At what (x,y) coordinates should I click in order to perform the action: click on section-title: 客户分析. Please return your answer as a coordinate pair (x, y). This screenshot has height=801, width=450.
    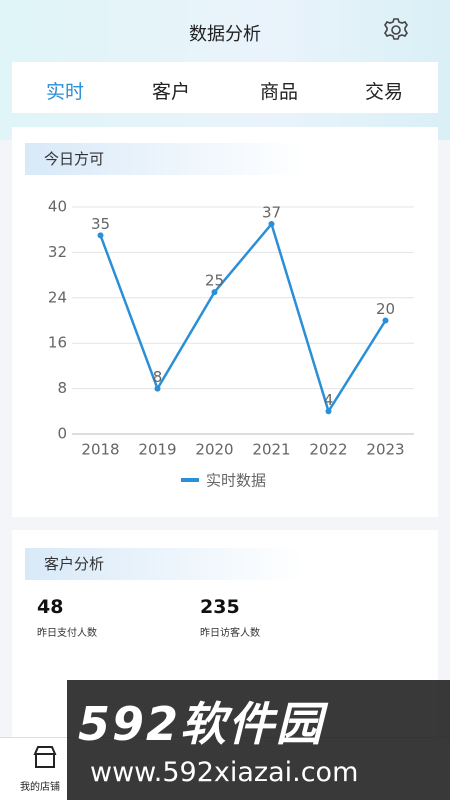
    Looking at the image, I should click on (165, 564).